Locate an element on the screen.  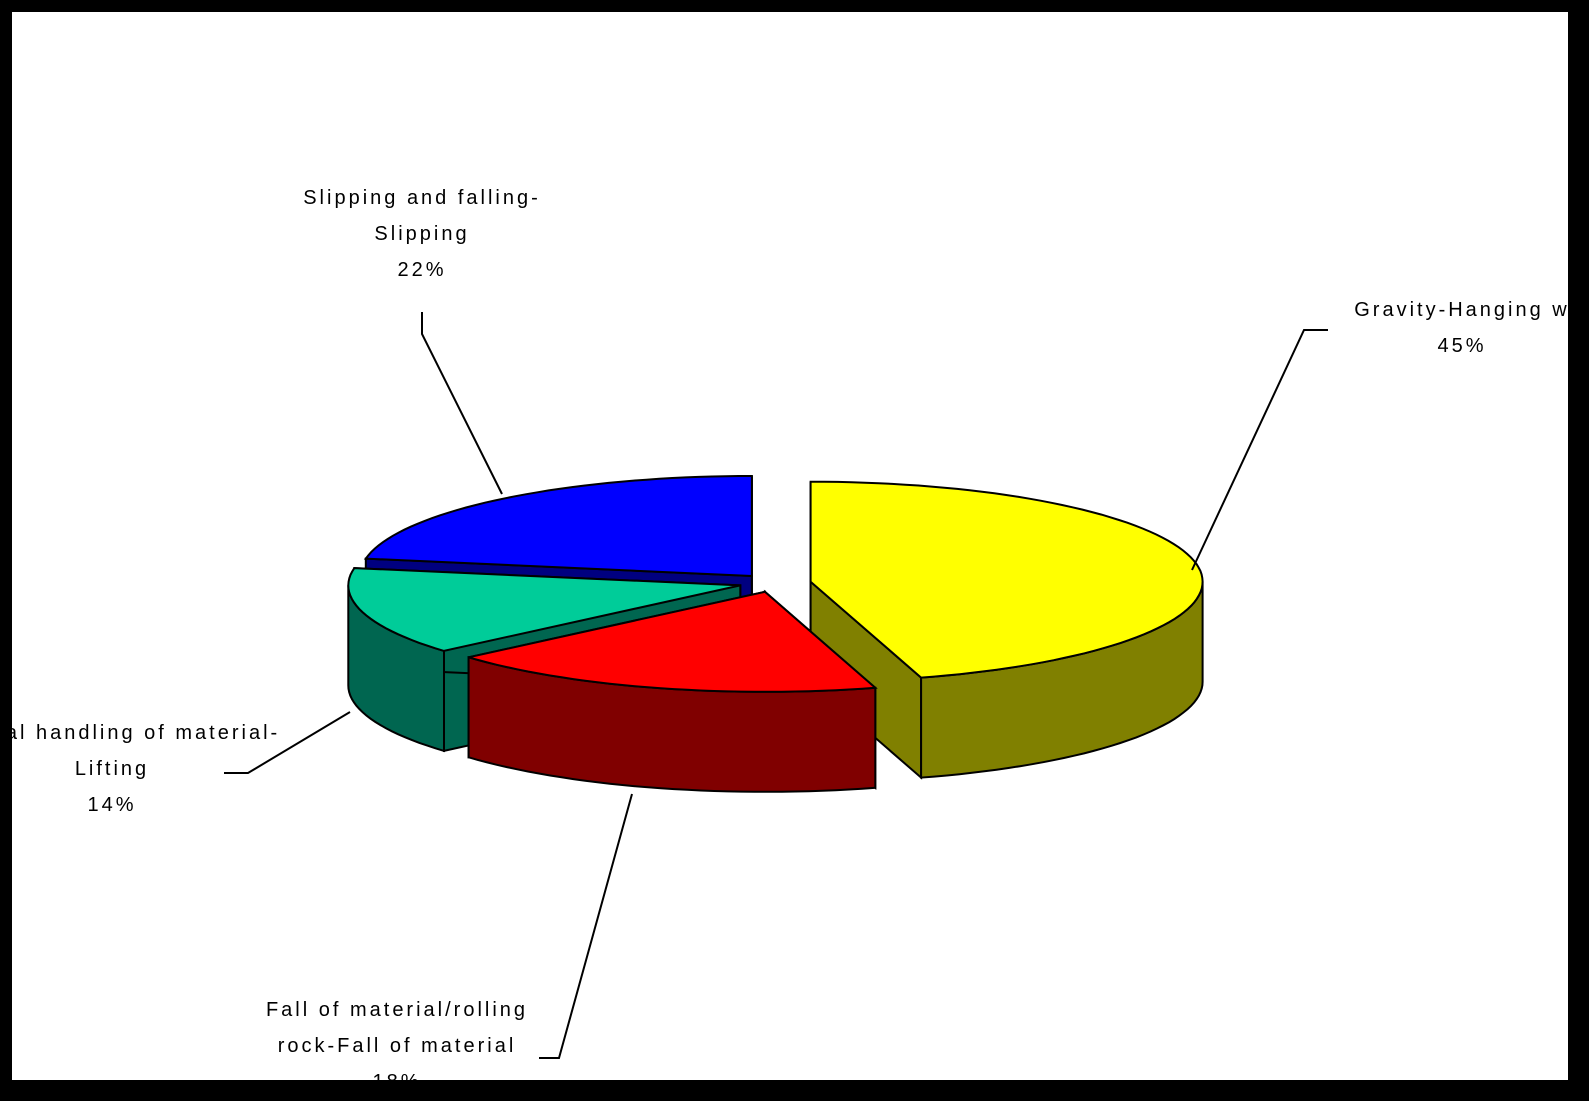
data-label: Manual handling of material-Lifting 14% is located at coordinates (159, 769).